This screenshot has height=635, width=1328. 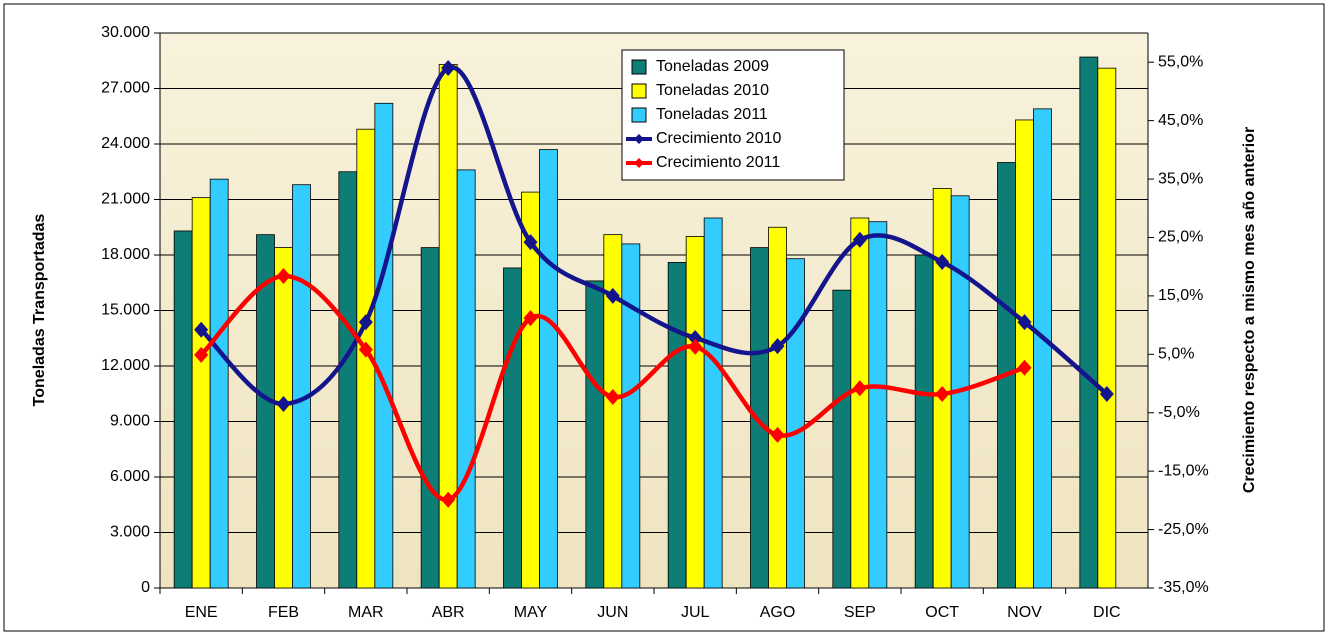 What do you see at coordinates (125, 143) in the screenshot?
I see `y-tick-label: 24.000` at bounding box center [125, 143].